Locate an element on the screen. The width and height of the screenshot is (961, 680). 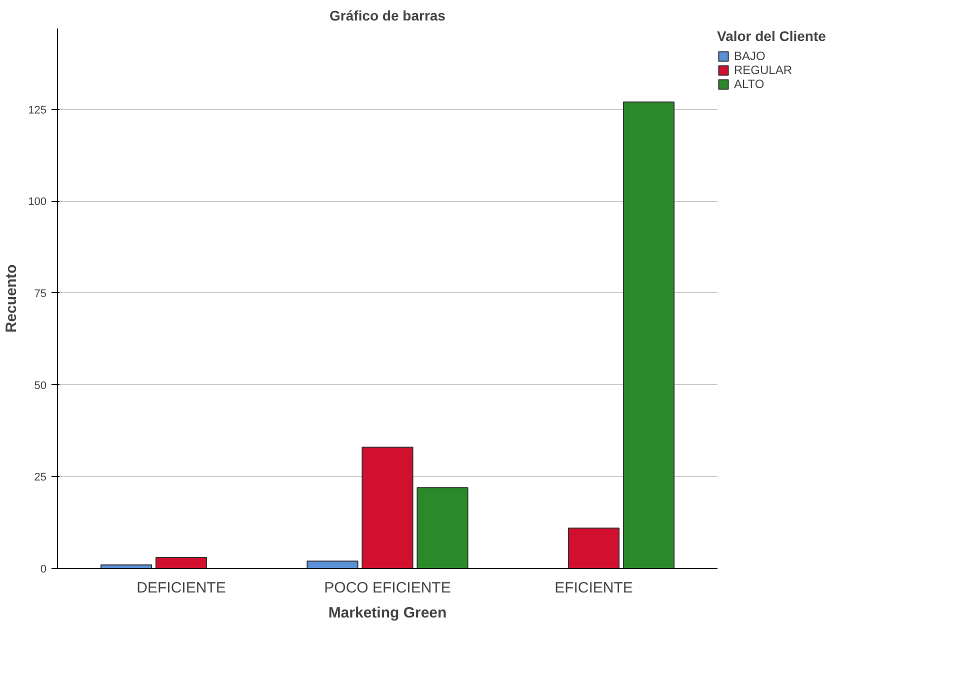
y-tick-label: 125 is located at coordinates (37, 110).